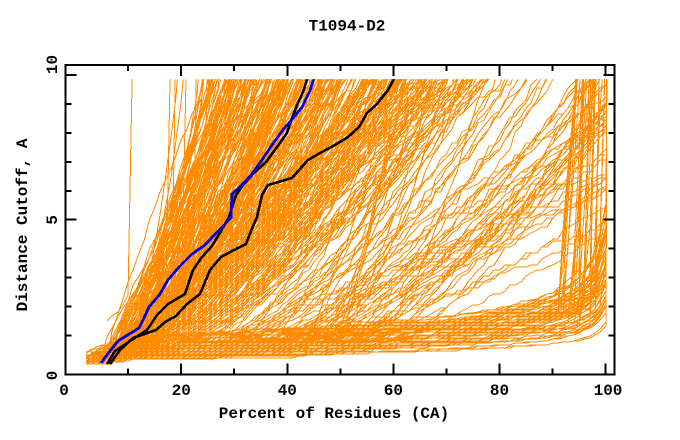 This screenshot has height=440, width=680. What do you see at coordinates (181, 391) in the screenshot?
I see `svg-text: 20` at bounding box center [181, 391].